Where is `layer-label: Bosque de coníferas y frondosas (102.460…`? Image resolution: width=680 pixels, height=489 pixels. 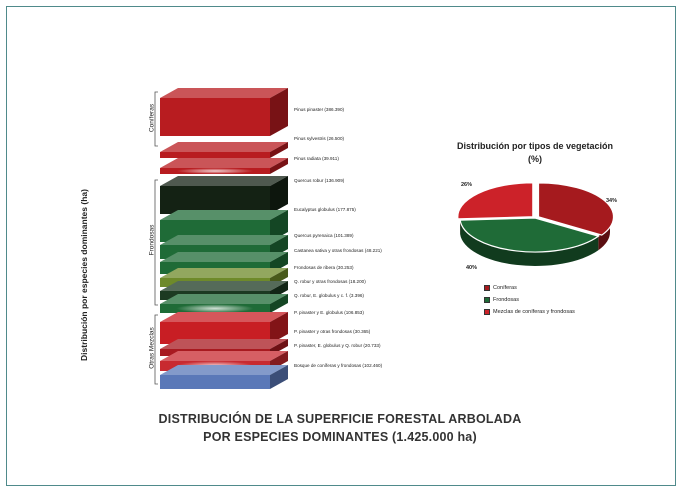
layer-label: Bosque de coníferas y frondosas (102.460… is located at coordinates (338, 365).